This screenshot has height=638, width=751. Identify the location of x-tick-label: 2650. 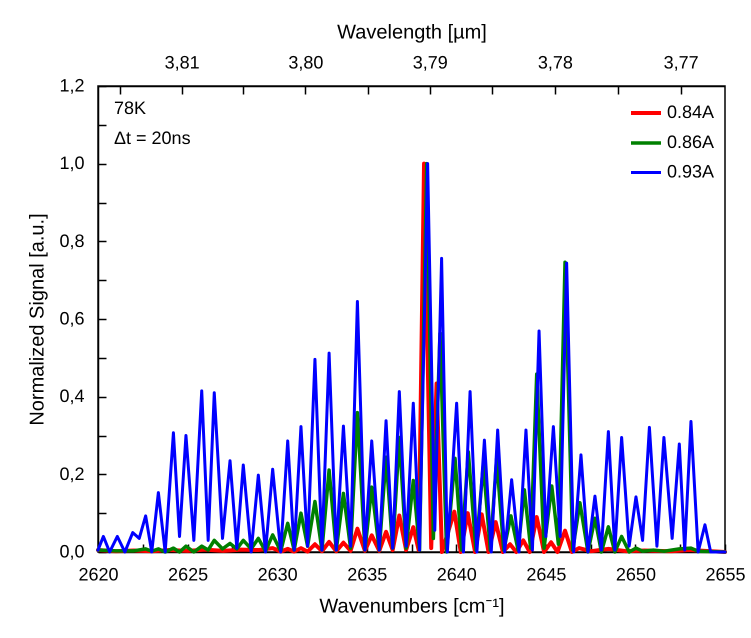
(636, 574).